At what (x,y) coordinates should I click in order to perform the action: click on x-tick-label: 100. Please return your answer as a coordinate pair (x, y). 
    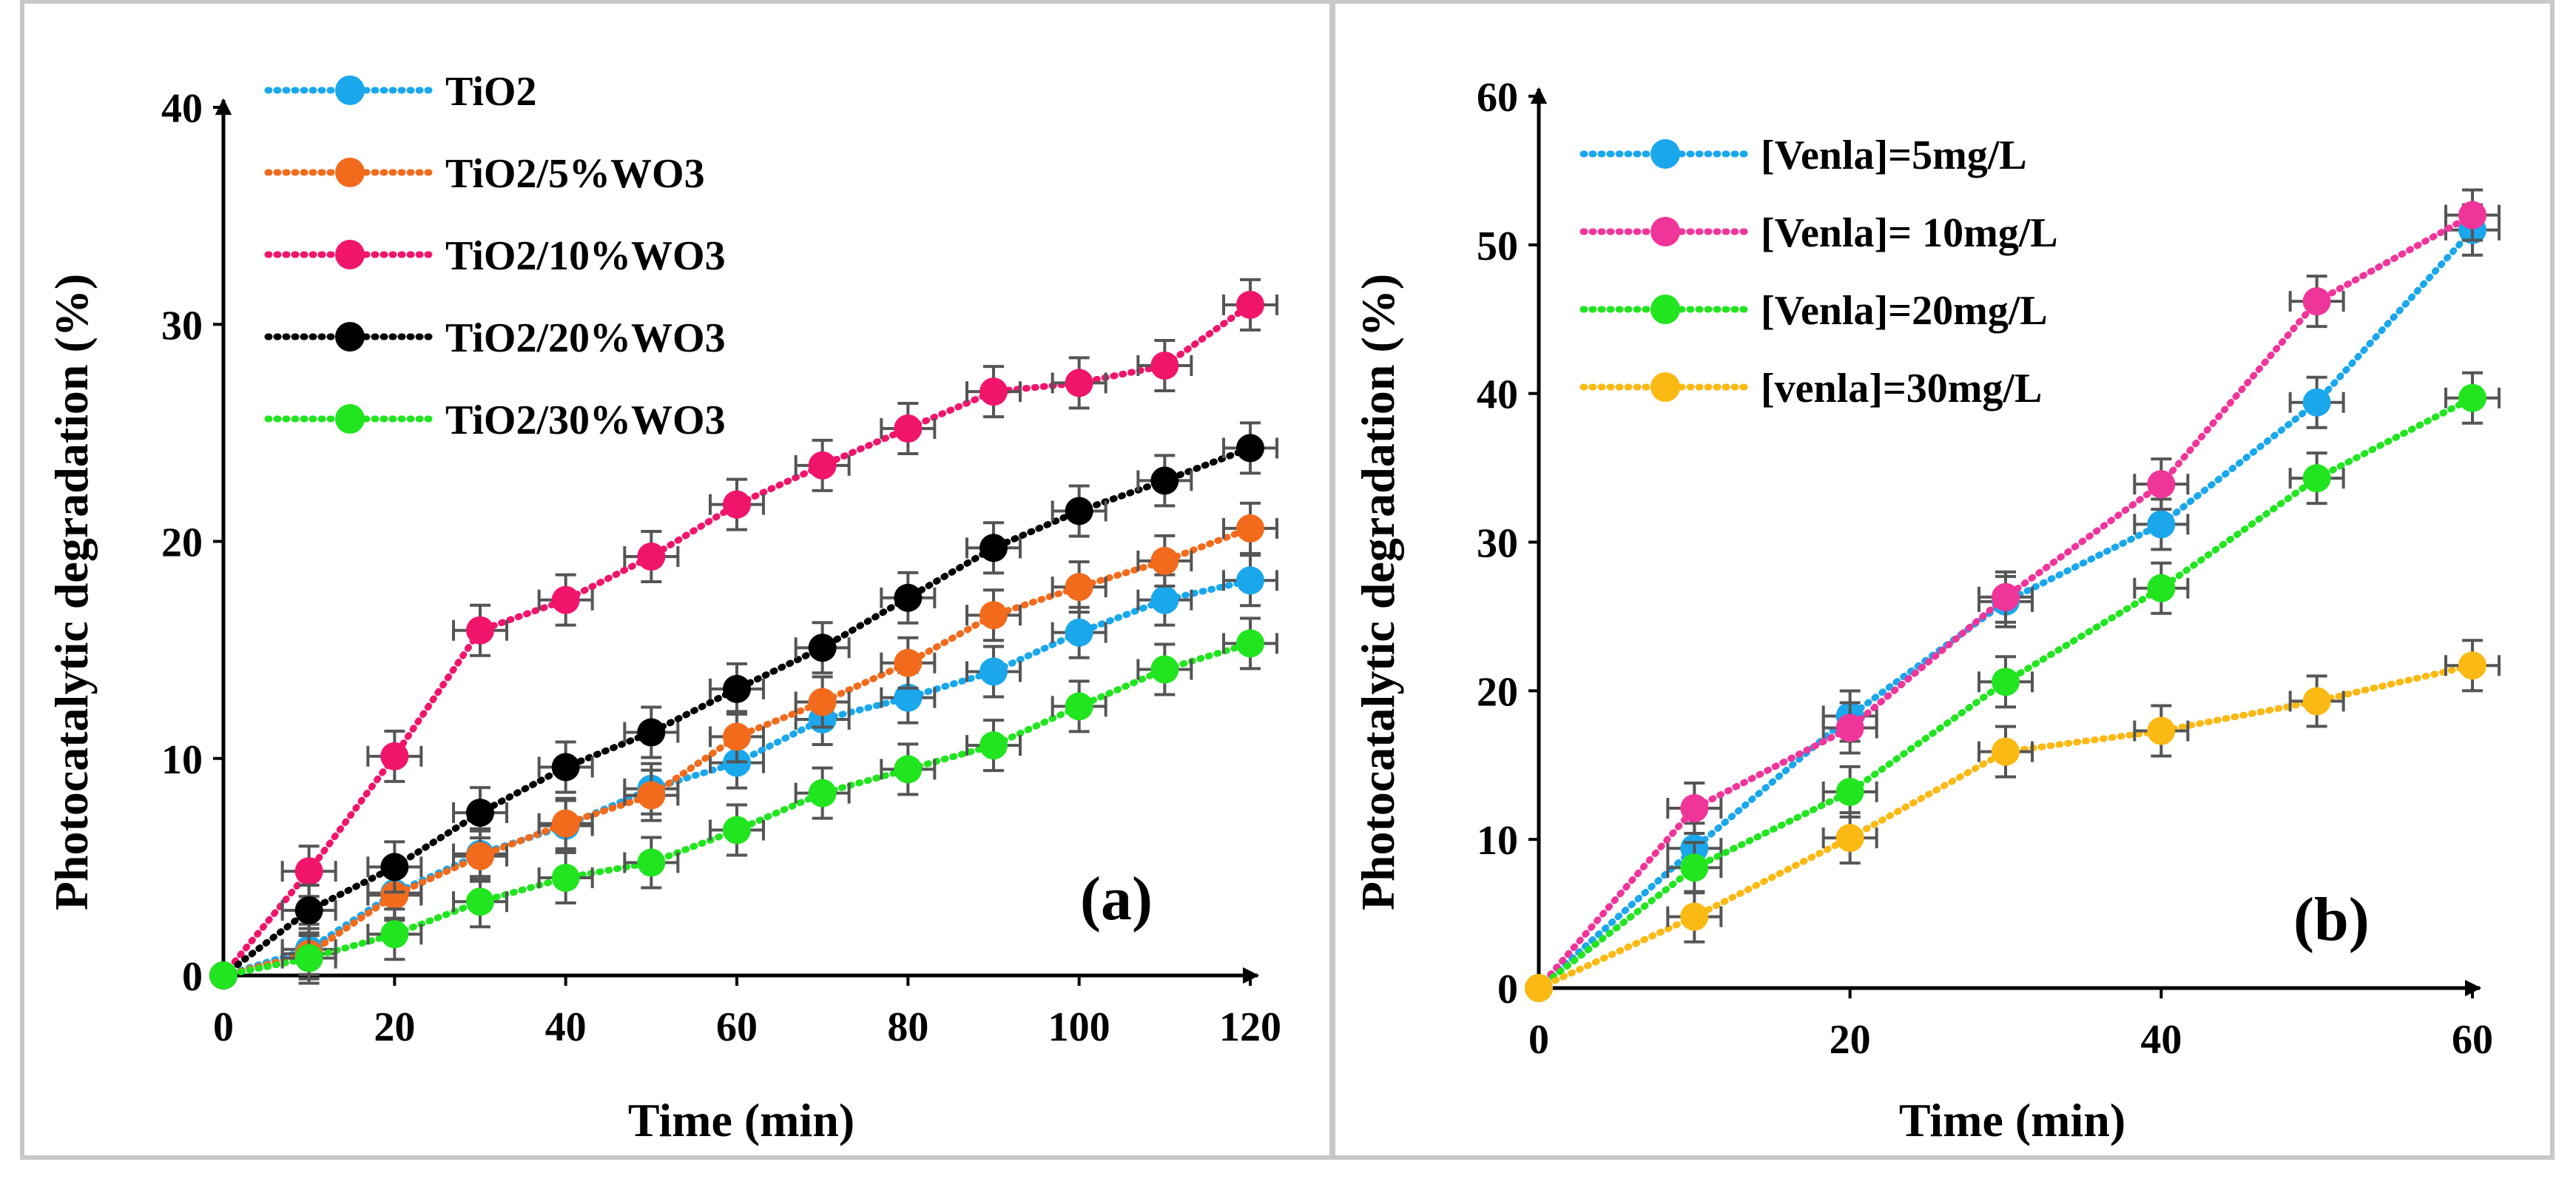
    Looking at the image, I should click on (1079, 1027).